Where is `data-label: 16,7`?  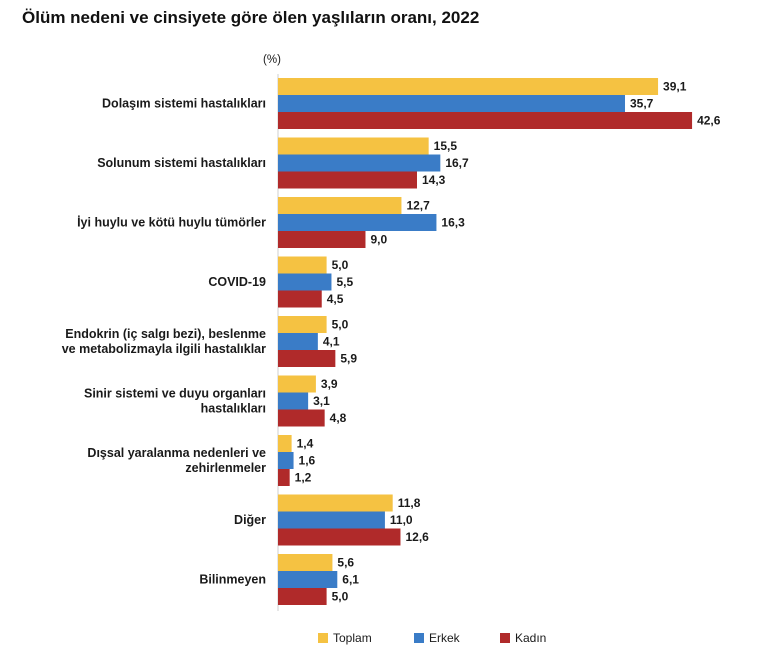 data-label: 16,7 is located at coordinates (457, 163).